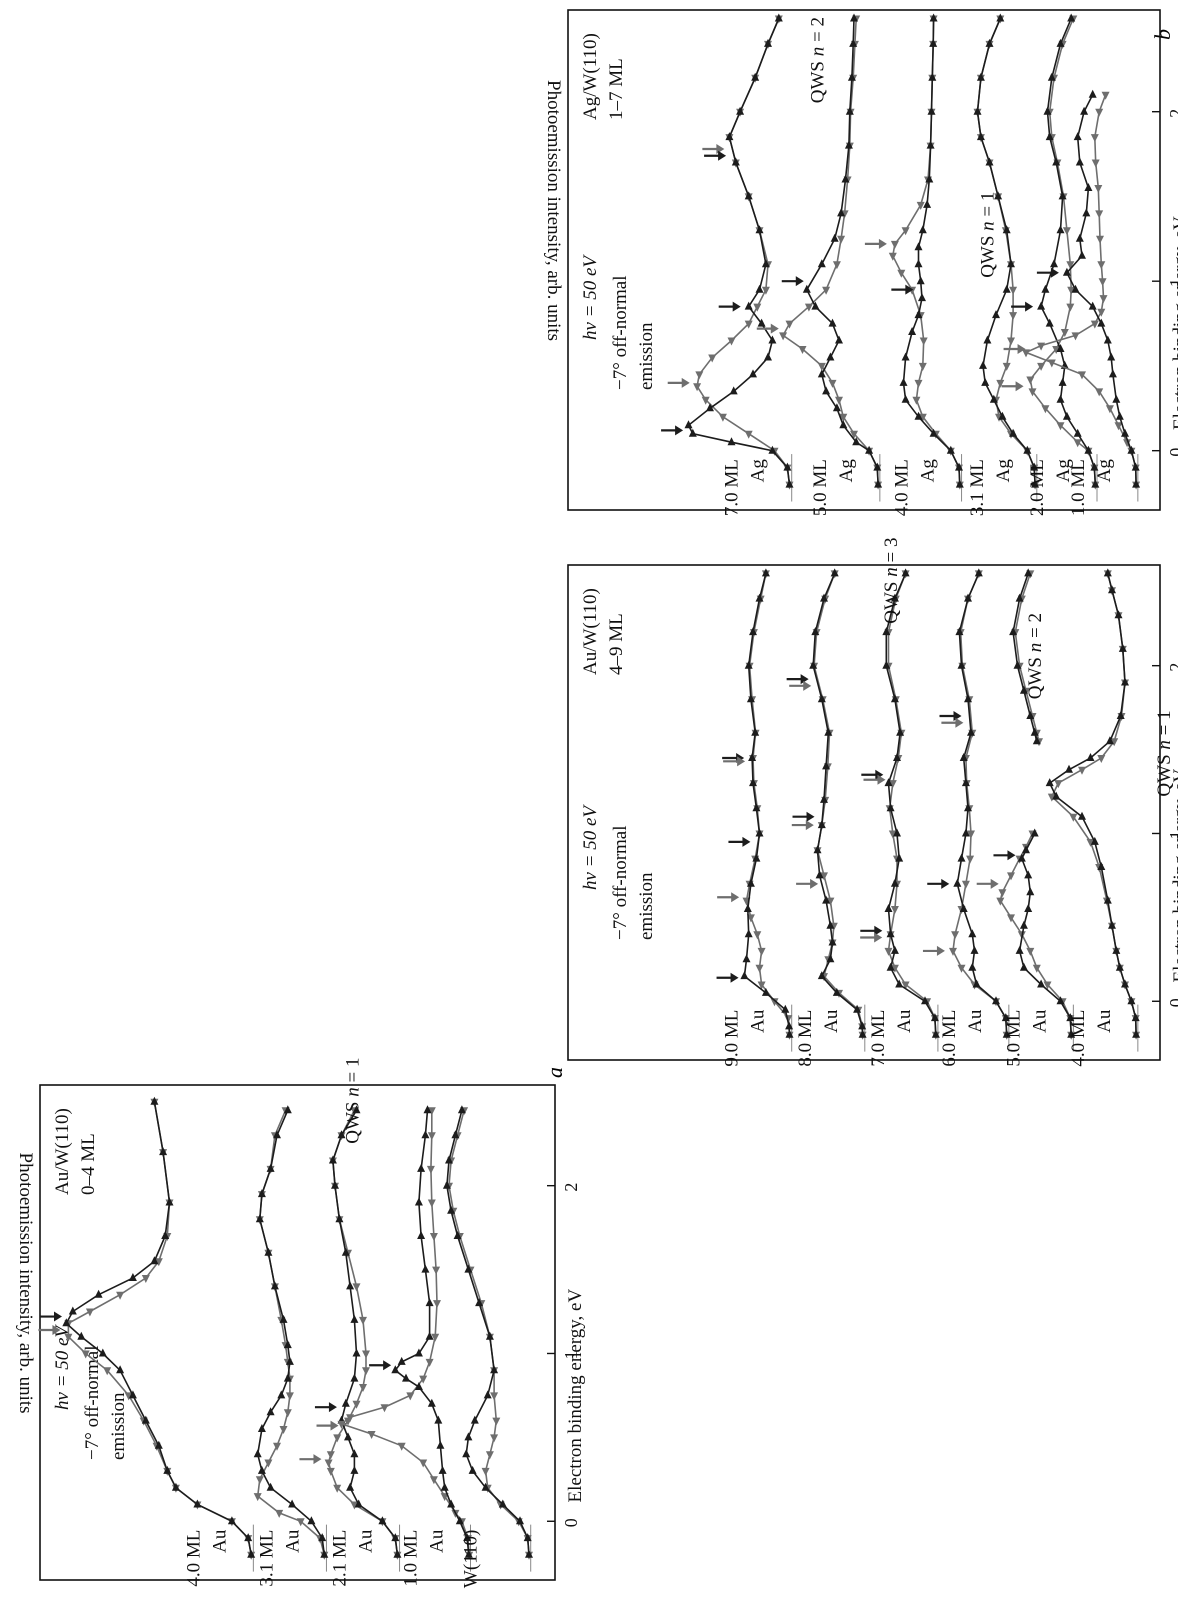  I want to click on series-line-dark, so click(842, 251).